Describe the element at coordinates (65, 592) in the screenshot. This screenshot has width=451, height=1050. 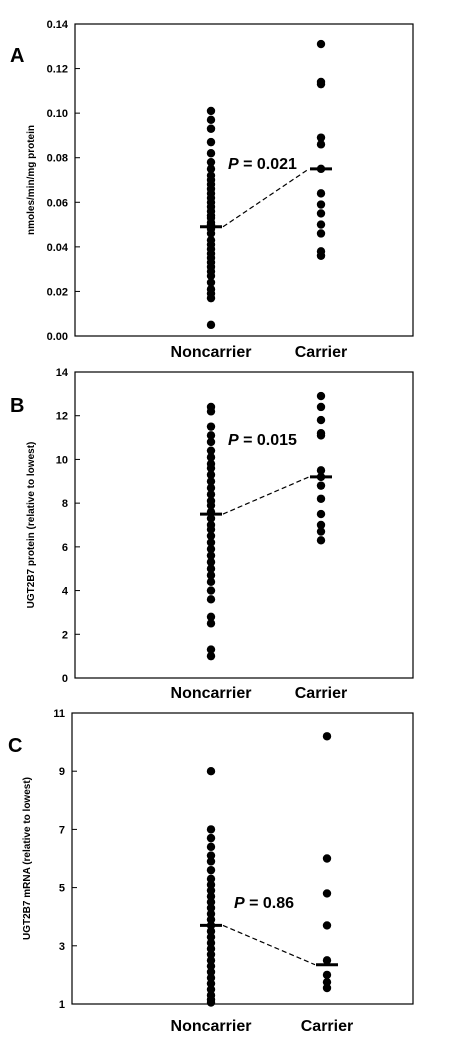
I see `y-tick-label: 4` at that location.